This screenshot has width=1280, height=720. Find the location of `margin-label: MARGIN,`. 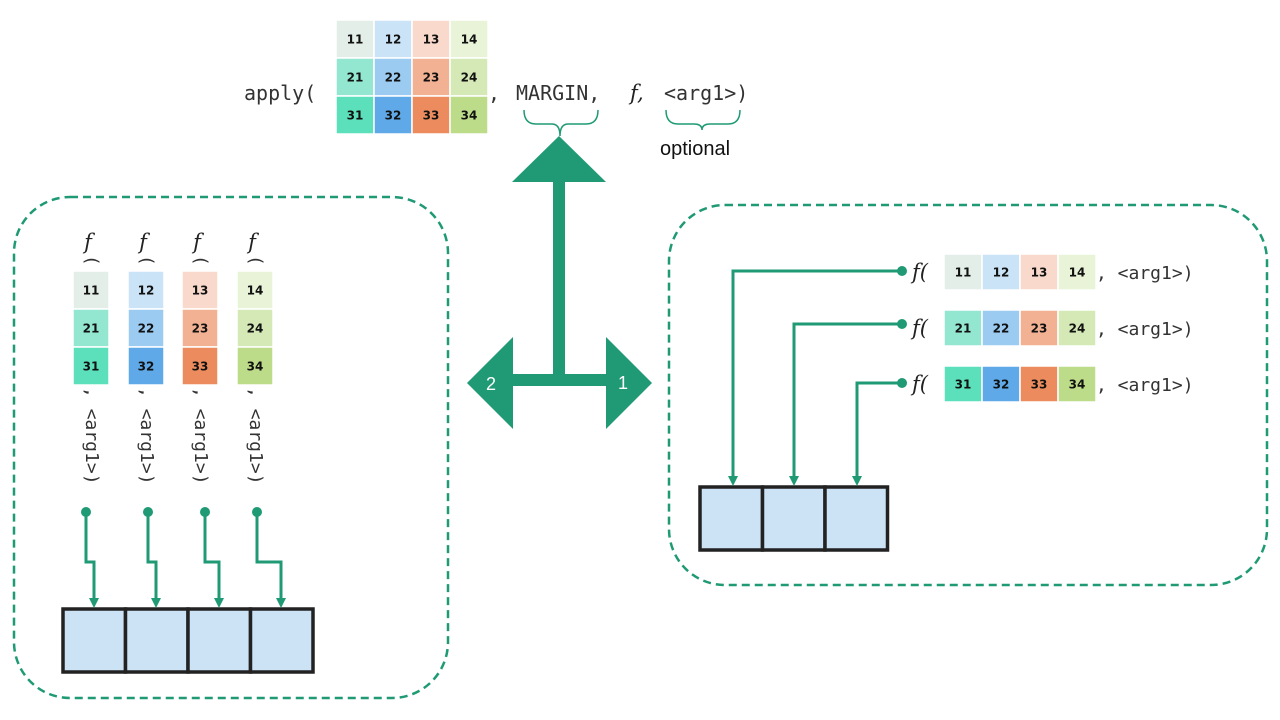

margin-label: MARGIN, is located at coordinates (558, 93).